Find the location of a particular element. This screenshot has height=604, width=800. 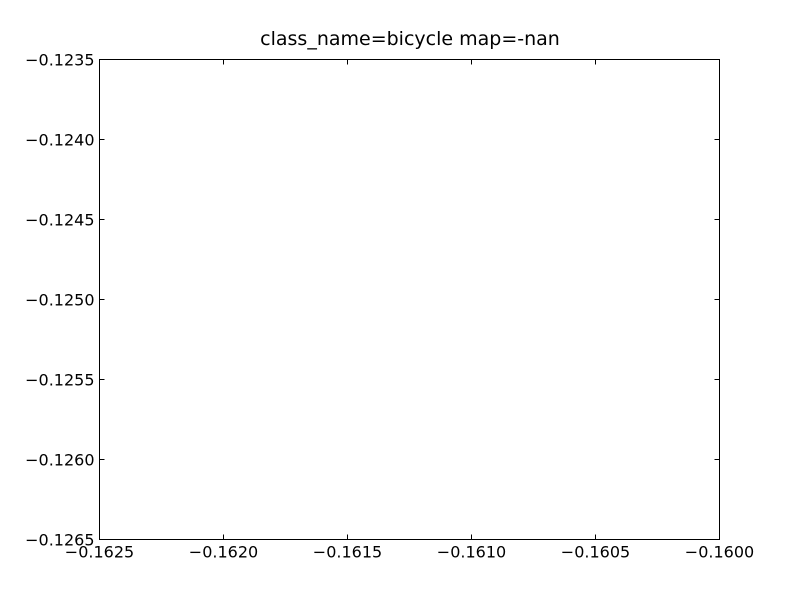

x-tick-label: −0.1620 is located at coordinates (223, 552).